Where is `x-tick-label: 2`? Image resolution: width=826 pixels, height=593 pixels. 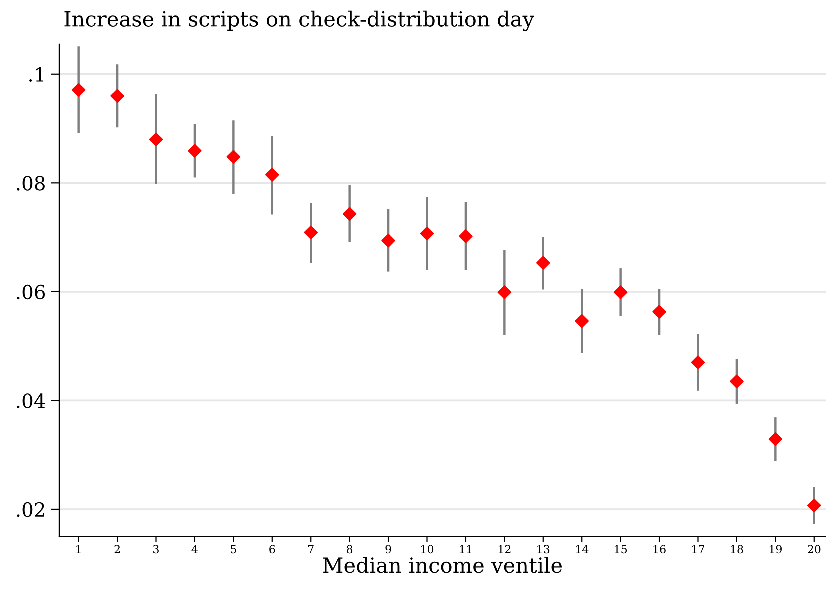 x-tick-label: 2 is located at coordinates (117, 549).